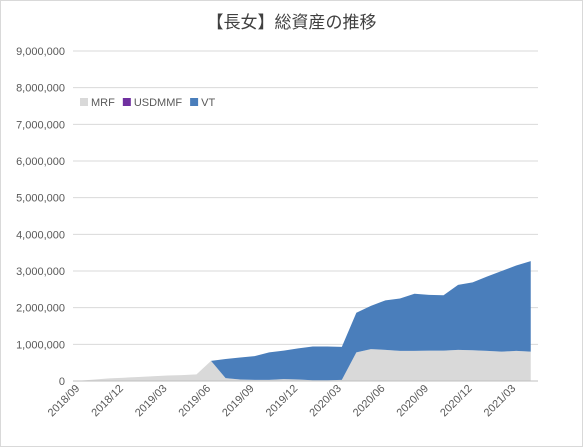 This screenshot has height=447, width=583. What do you see at coordinates (291, 23) in the screenshot?
I see `chart-title: 【長女】総資産の推移` at bounding box center [291, 23].